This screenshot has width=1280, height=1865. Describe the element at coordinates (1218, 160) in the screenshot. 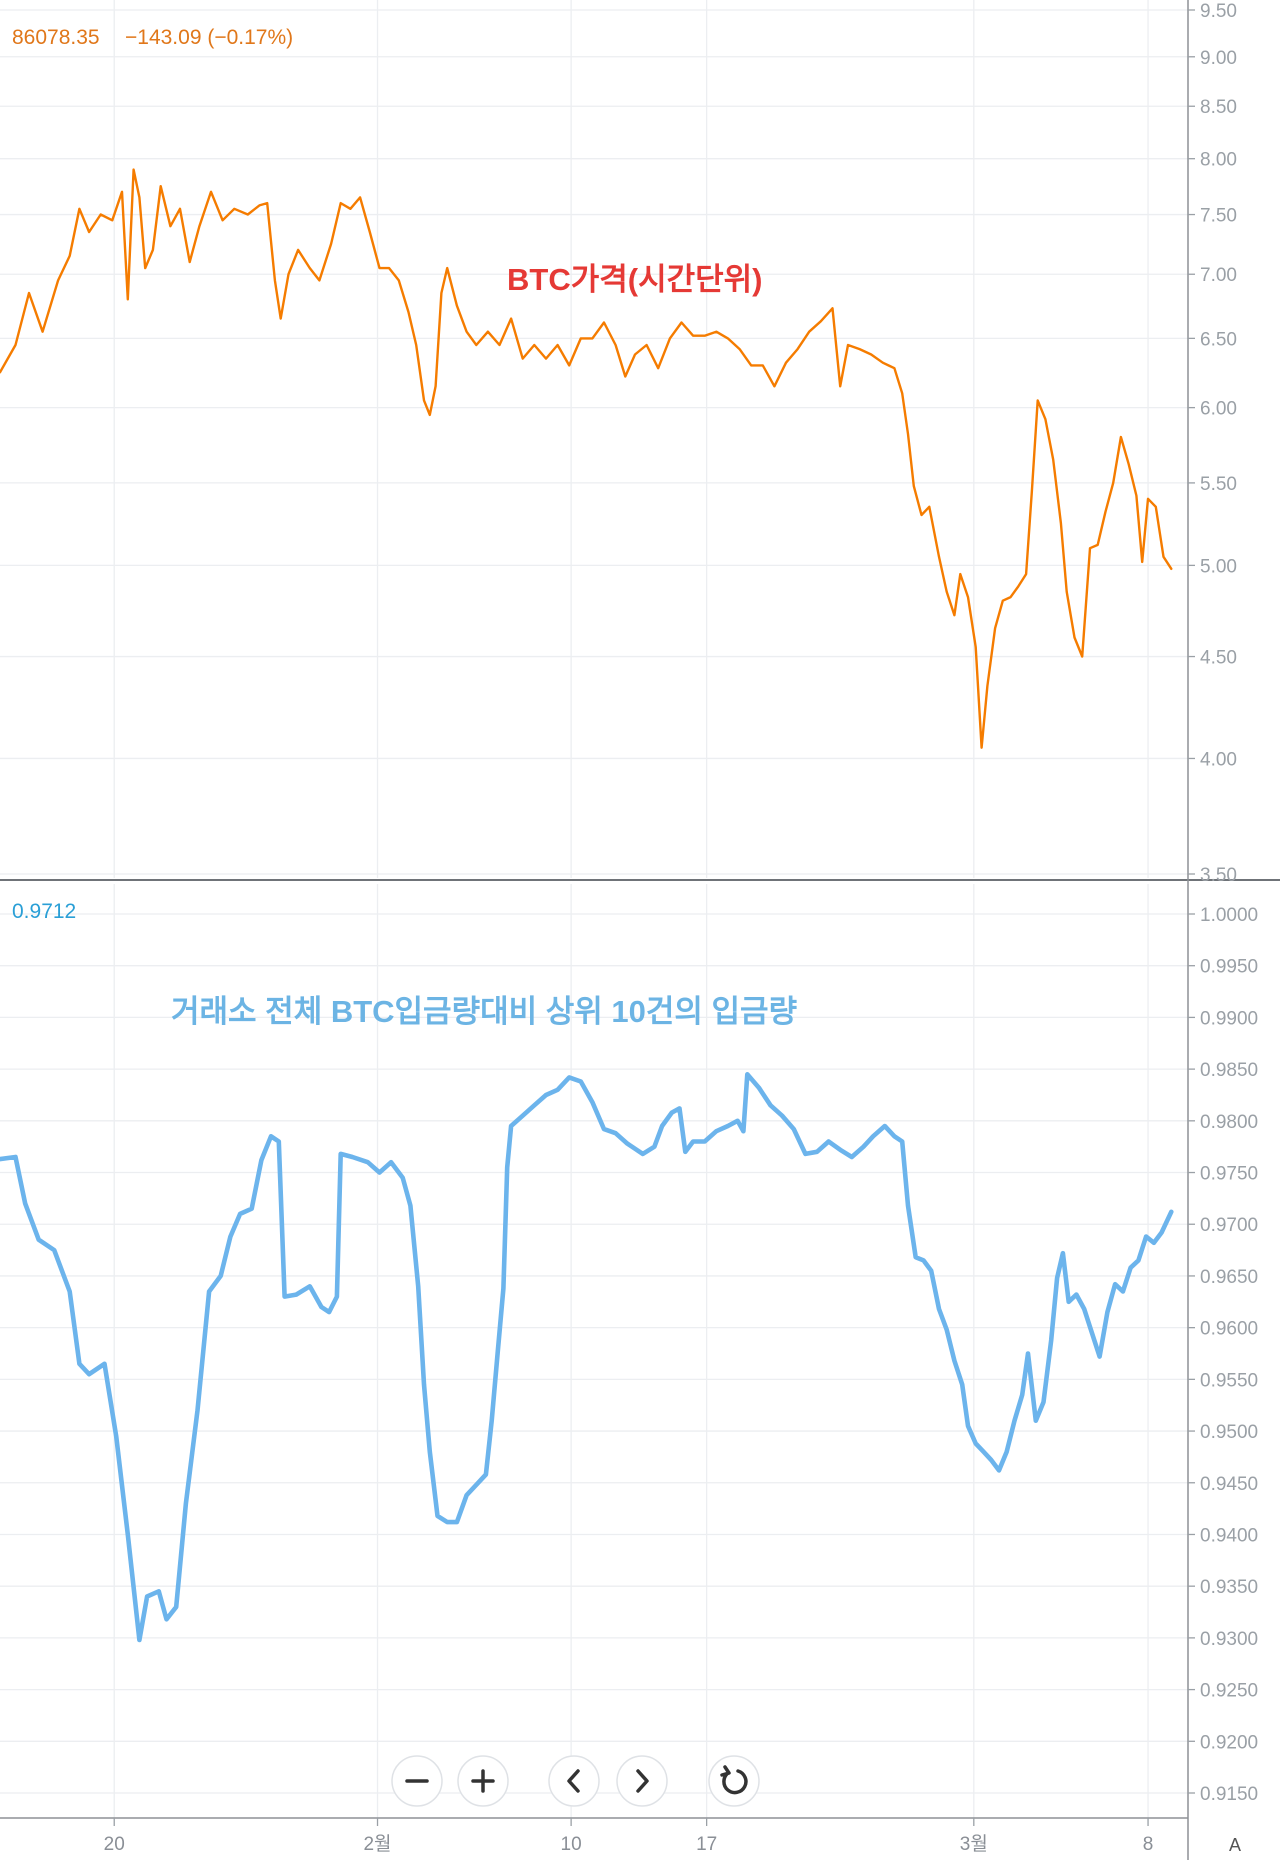

I see `y-tick-label: 8.00` at that location.